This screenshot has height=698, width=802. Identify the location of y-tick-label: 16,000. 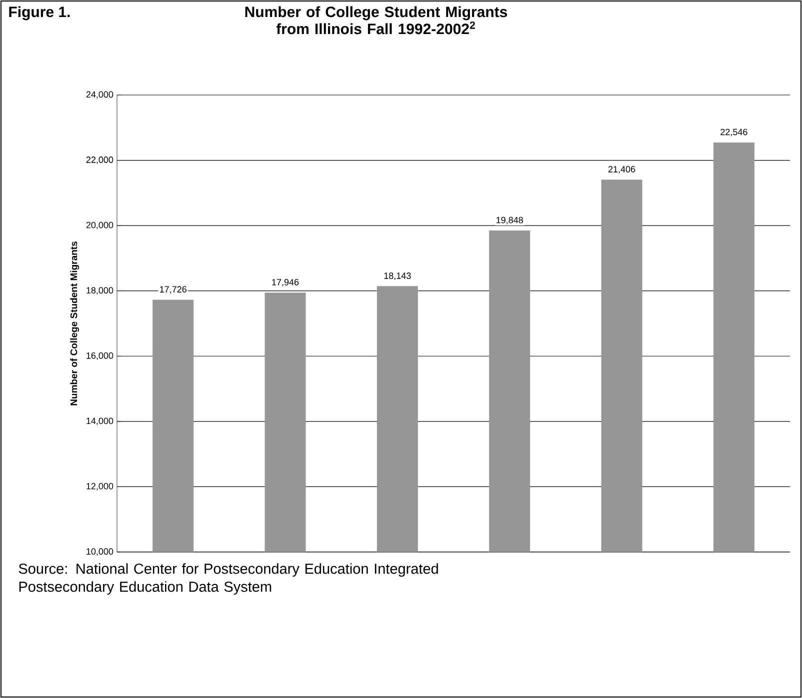
(100, 356).